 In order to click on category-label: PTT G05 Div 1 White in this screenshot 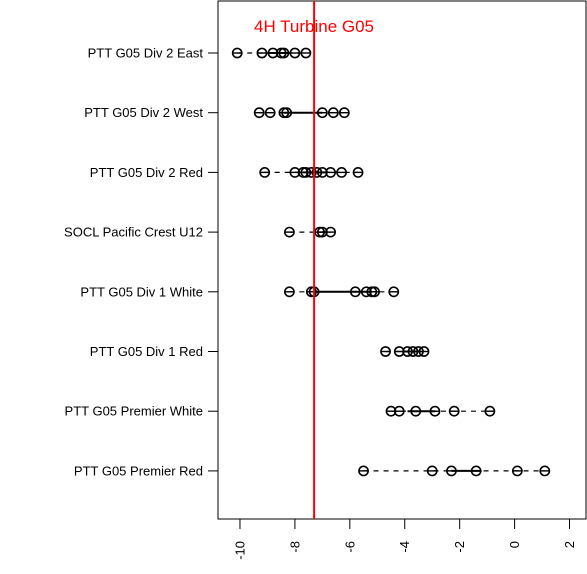, I will do `click(141, 291)`.